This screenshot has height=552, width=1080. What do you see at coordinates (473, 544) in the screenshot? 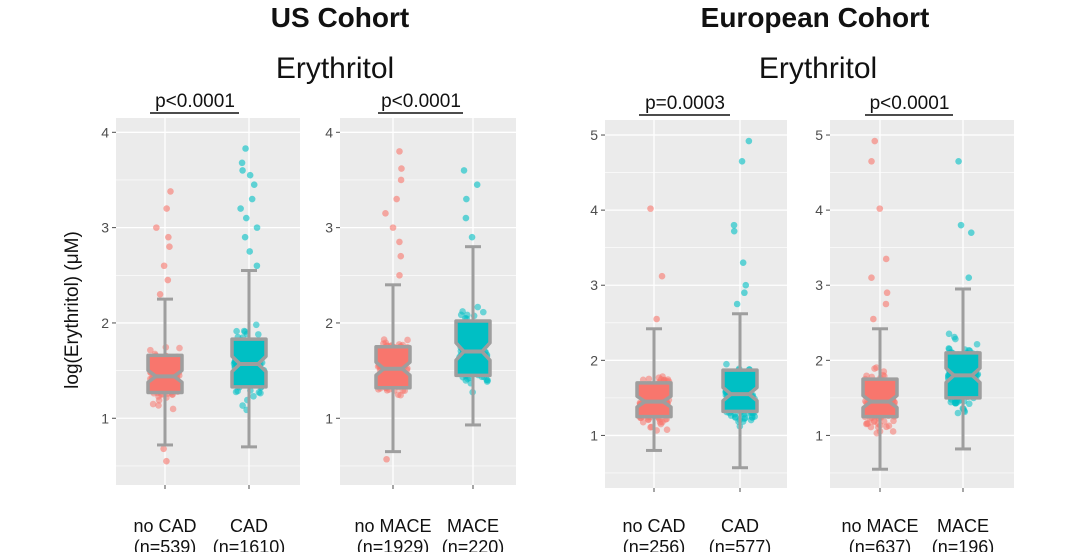
I see `x-category-count: (n=220)` at bounding box center [473, 544].